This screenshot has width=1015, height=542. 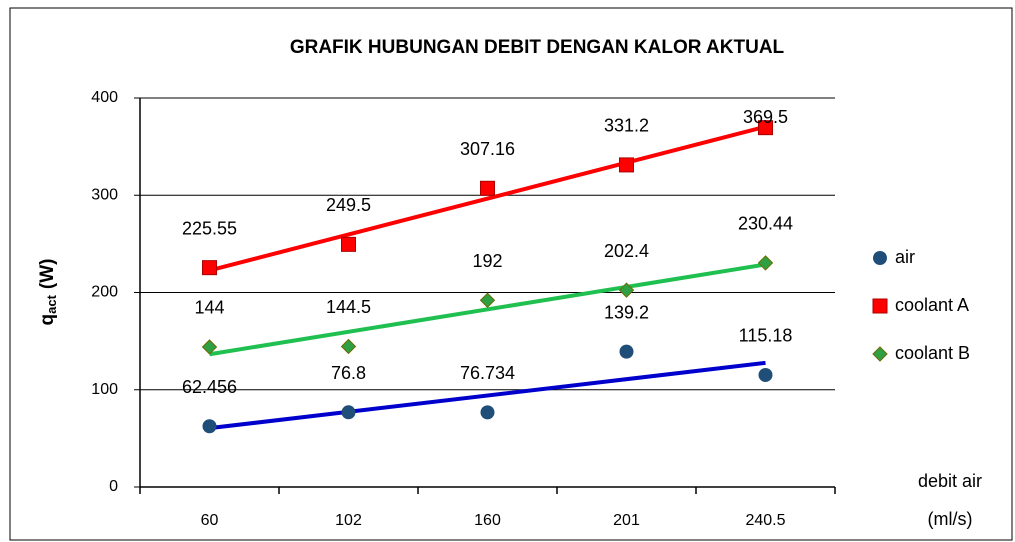 What do you see at coordinates (104, 194) in the screenshot?
I see `y-tick-label: 300` at bounding box center [104, 194].